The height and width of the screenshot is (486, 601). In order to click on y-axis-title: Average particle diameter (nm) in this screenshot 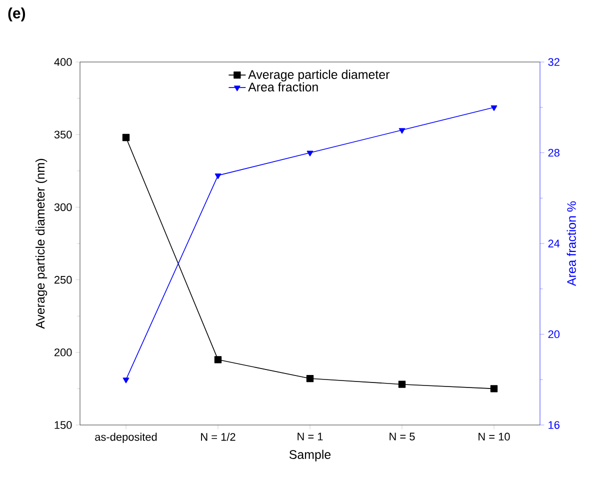, I will do `click(41, 243)`.